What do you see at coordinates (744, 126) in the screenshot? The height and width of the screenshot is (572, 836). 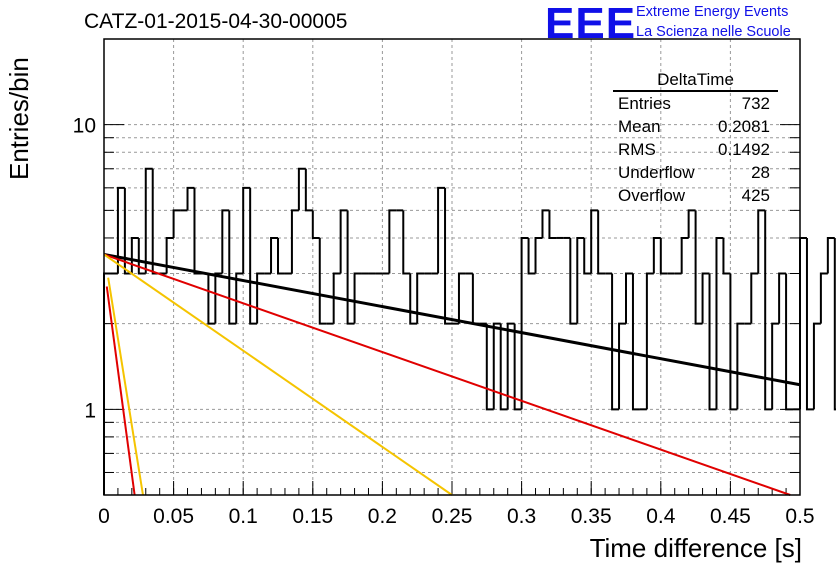 I see `stats-value: 0.2081` at bounding box center [744, 126].